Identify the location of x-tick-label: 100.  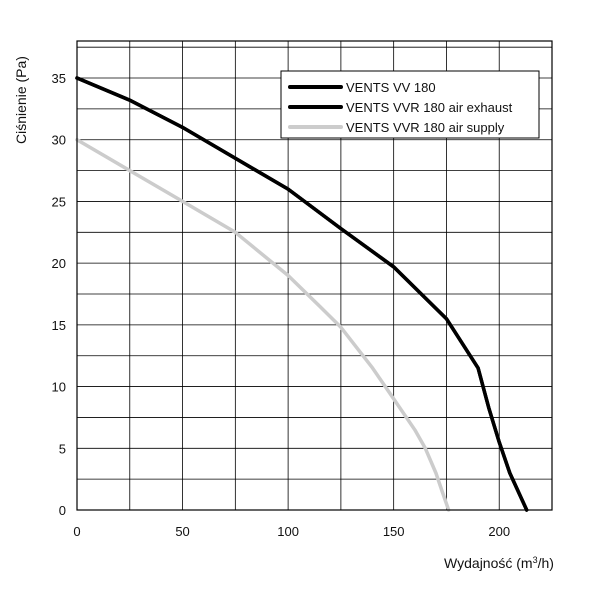
(288, 531).